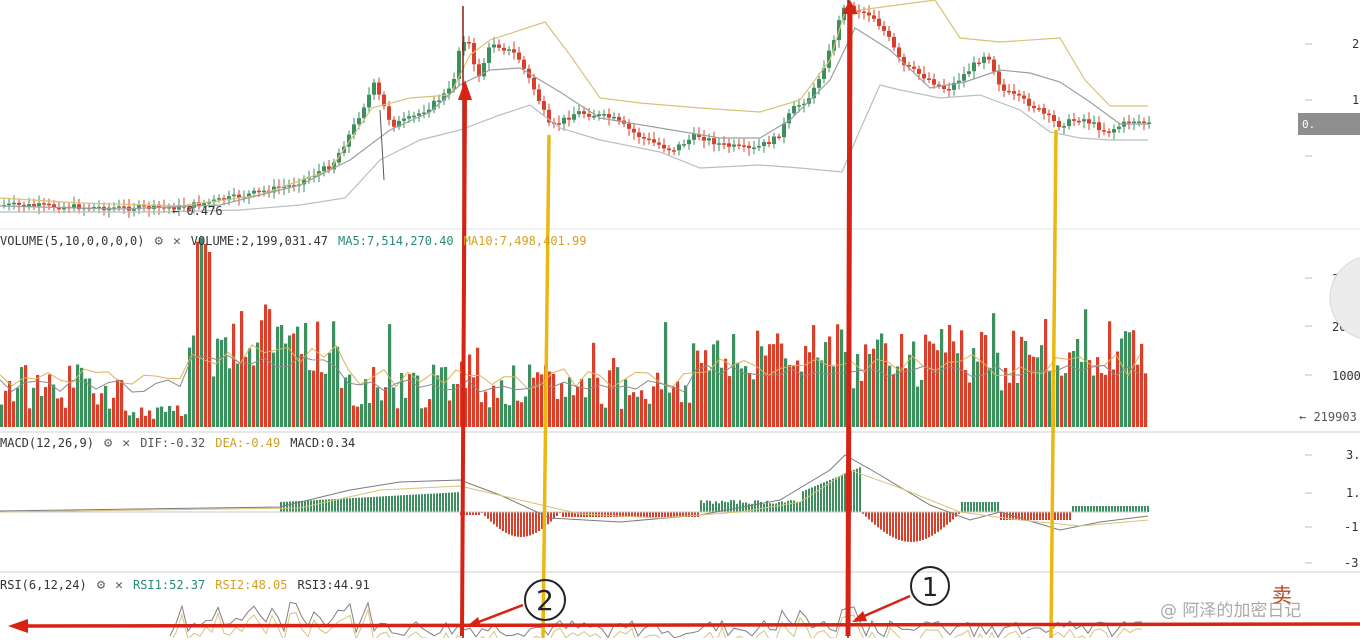 This screenshot has height=642, width=1360. I want to click on side-round-button, so click(1344, 298).